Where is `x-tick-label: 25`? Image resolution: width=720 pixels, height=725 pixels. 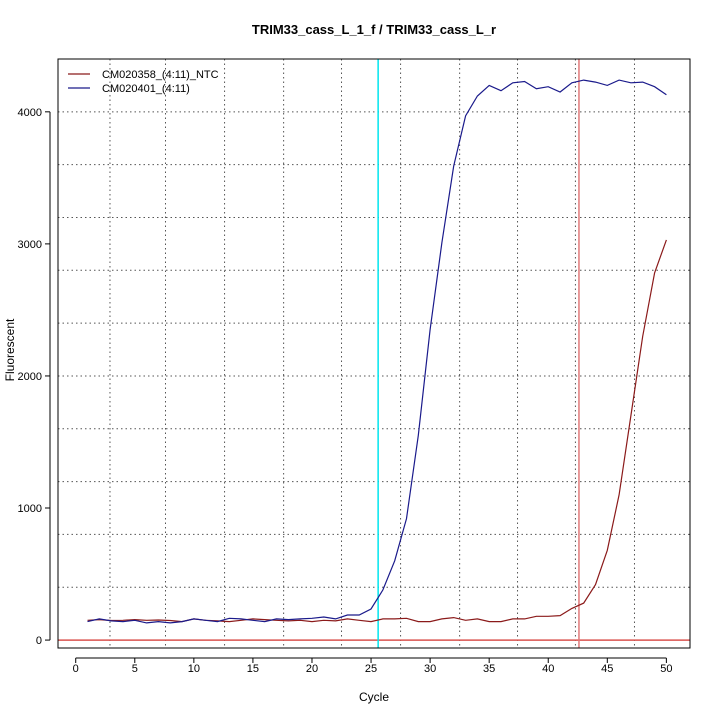 x-tick-label: 25 is located at coordinates (371, 669).